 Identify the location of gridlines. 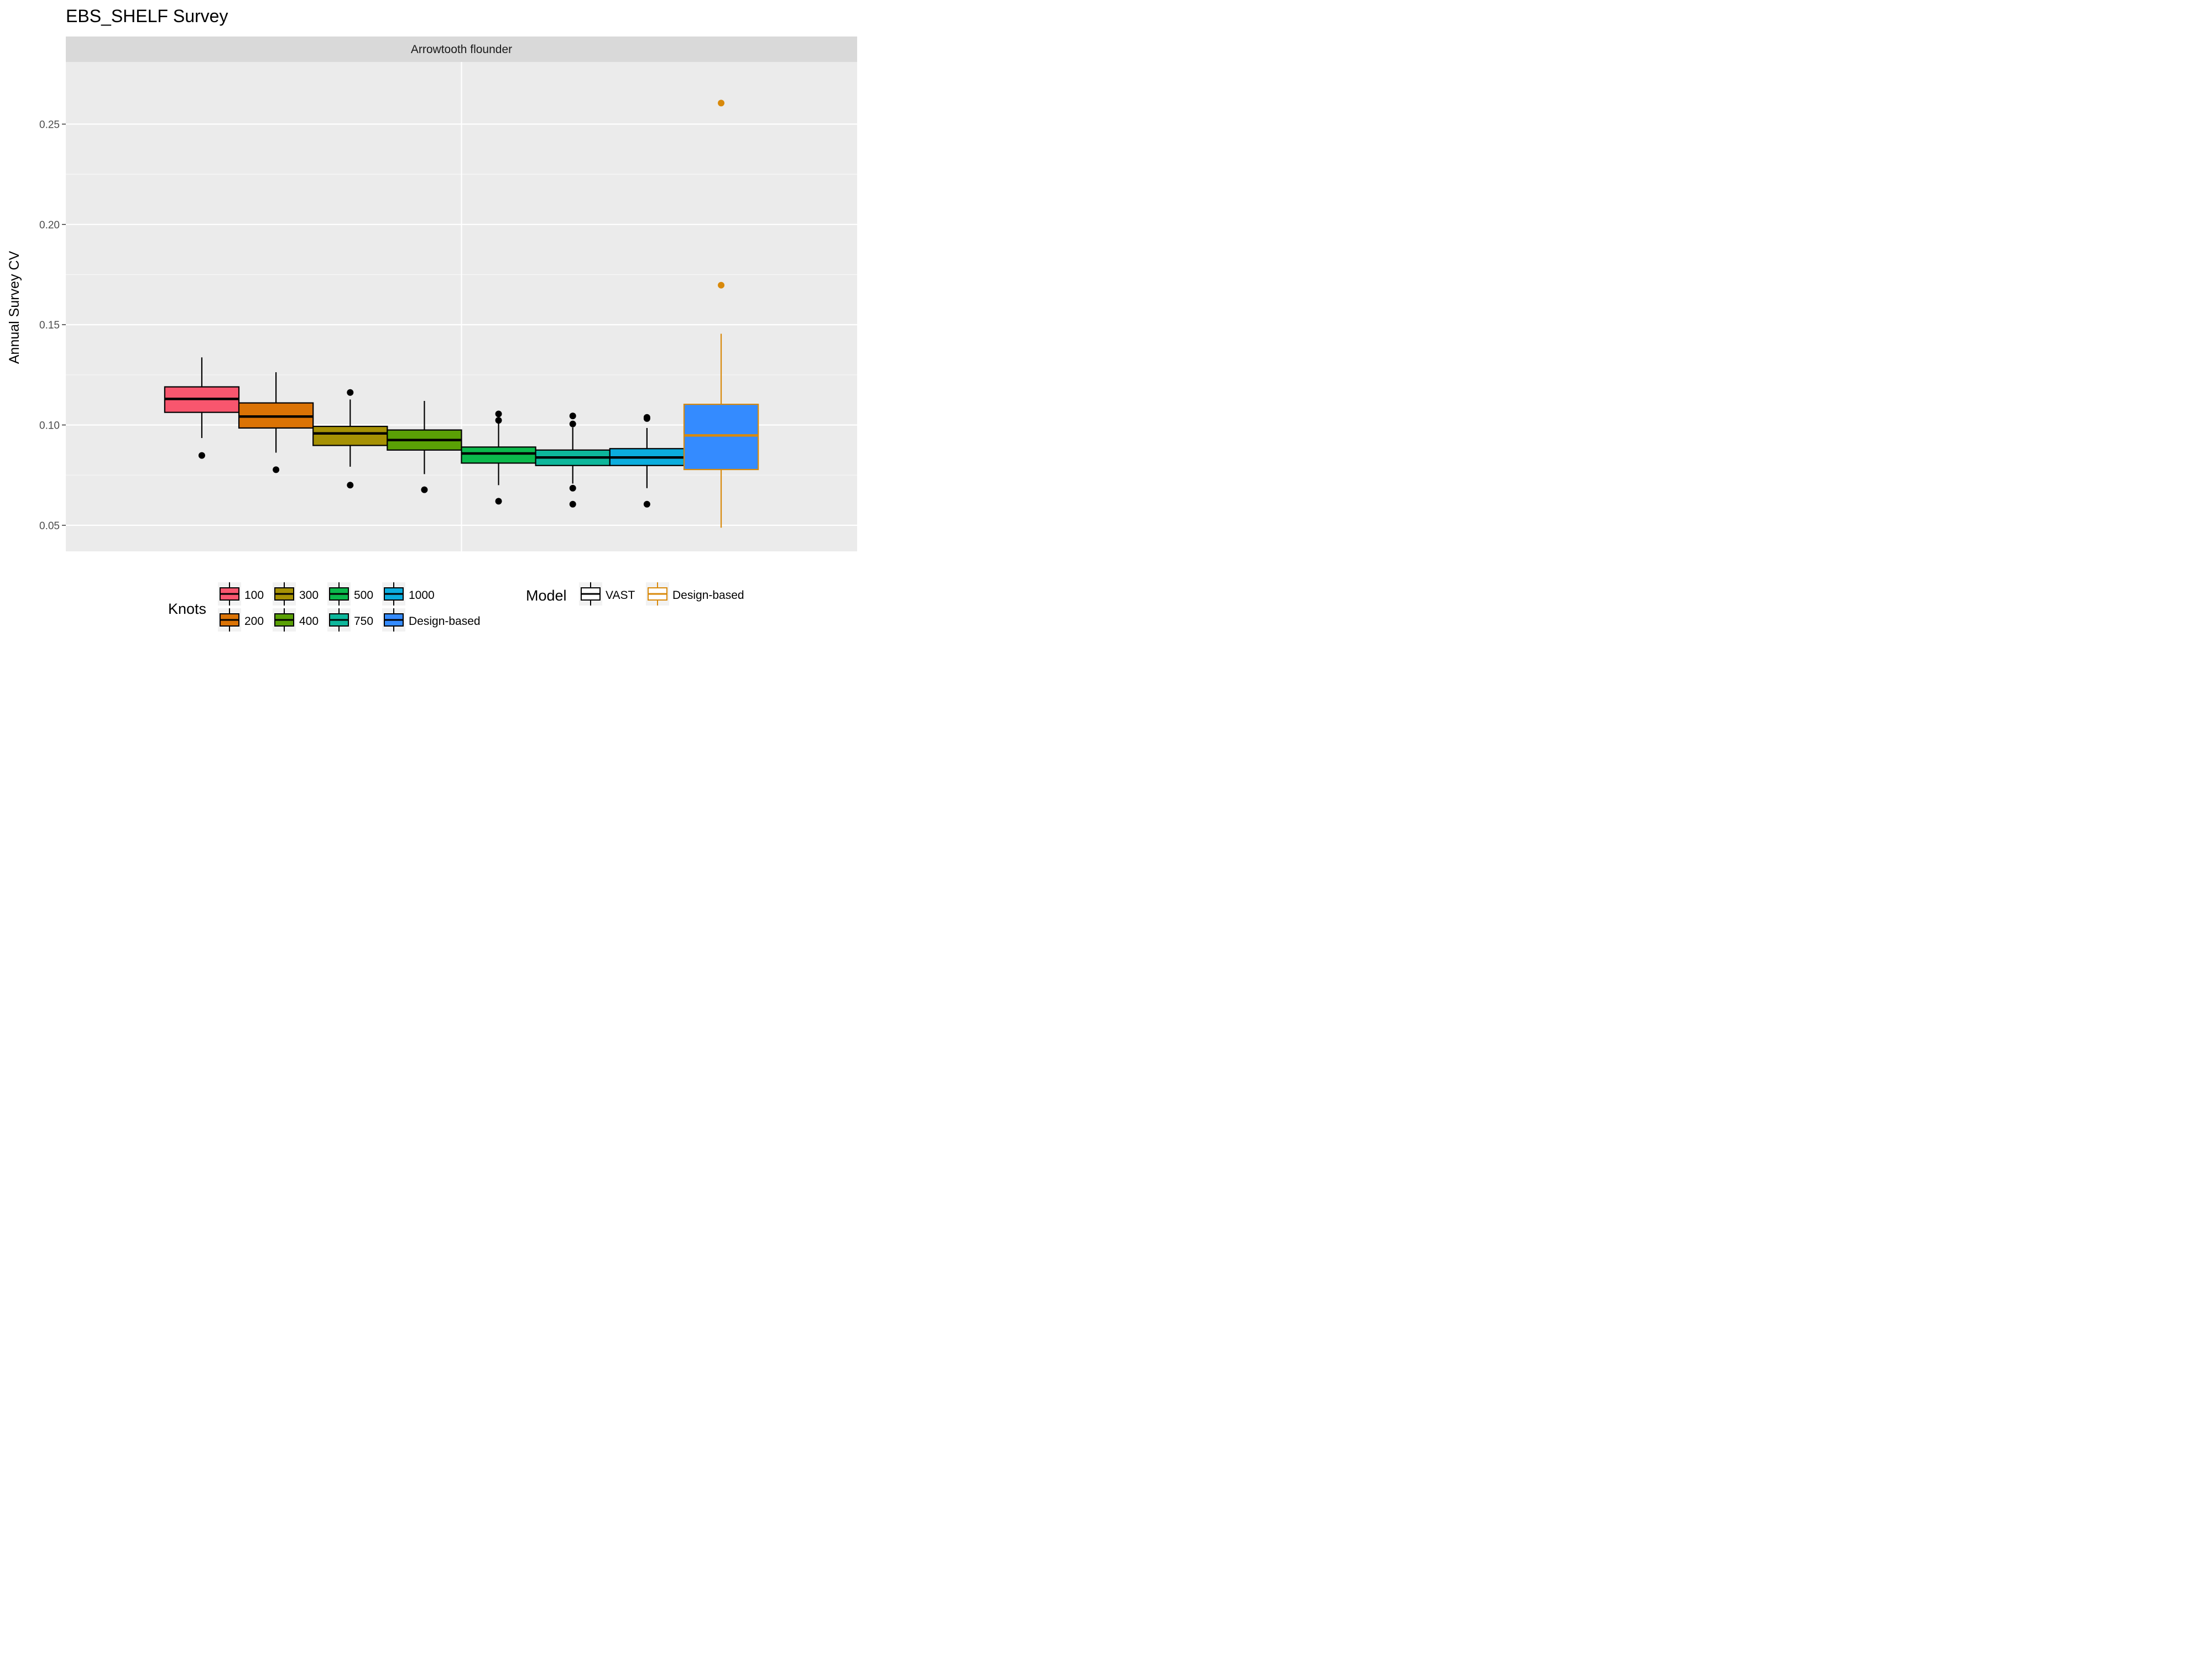
(462, 306).